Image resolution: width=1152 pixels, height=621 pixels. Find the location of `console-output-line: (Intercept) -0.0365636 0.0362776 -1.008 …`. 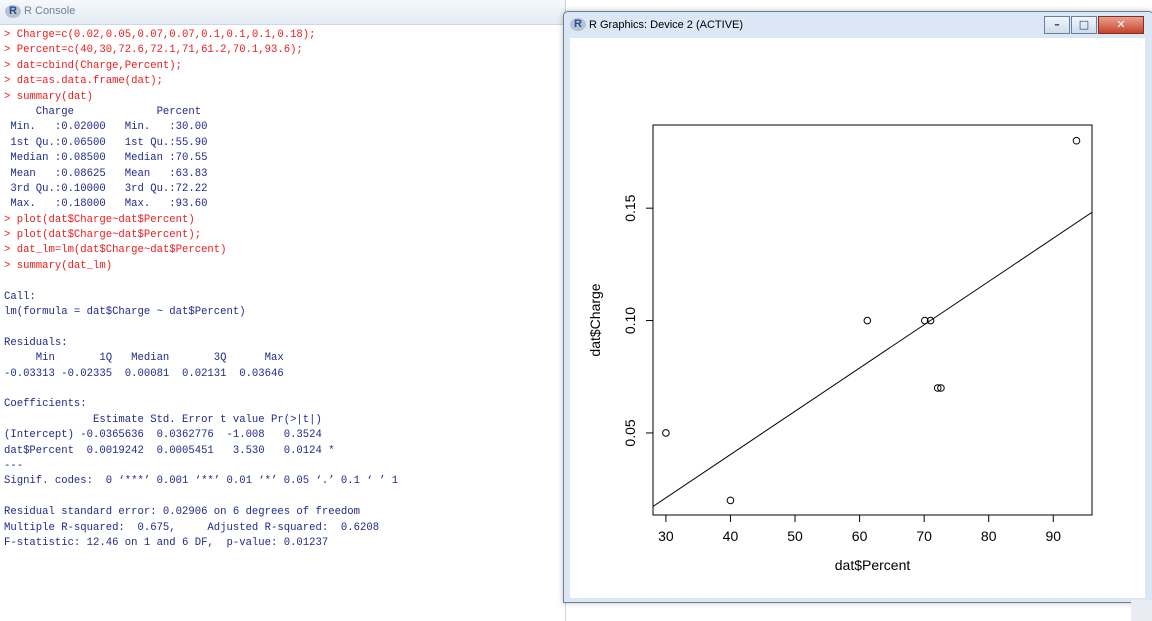

console-output-line: (Intercept) -0.0365636 0.0362776 -1.008 … is located at coordinates (163, 435).